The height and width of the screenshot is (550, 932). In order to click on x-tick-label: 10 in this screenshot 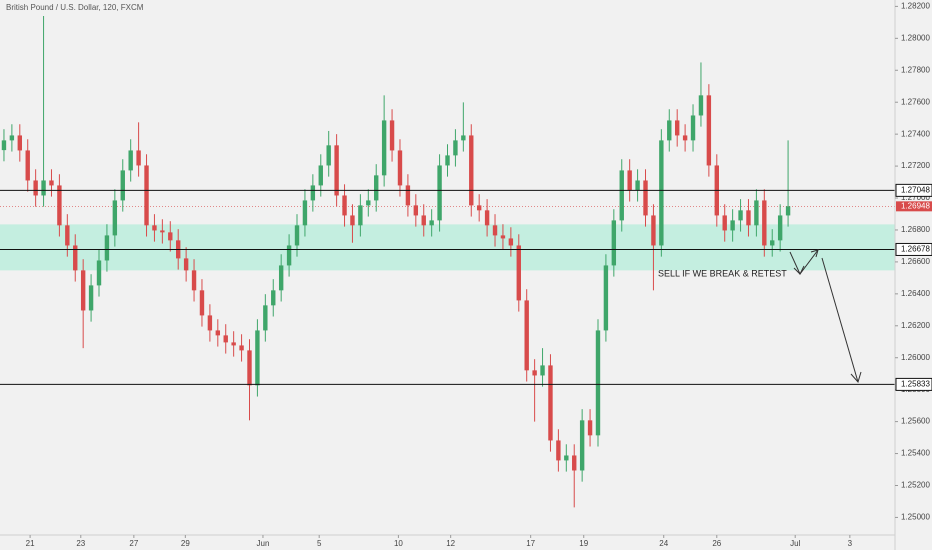, I will do `click(398, 543)`.